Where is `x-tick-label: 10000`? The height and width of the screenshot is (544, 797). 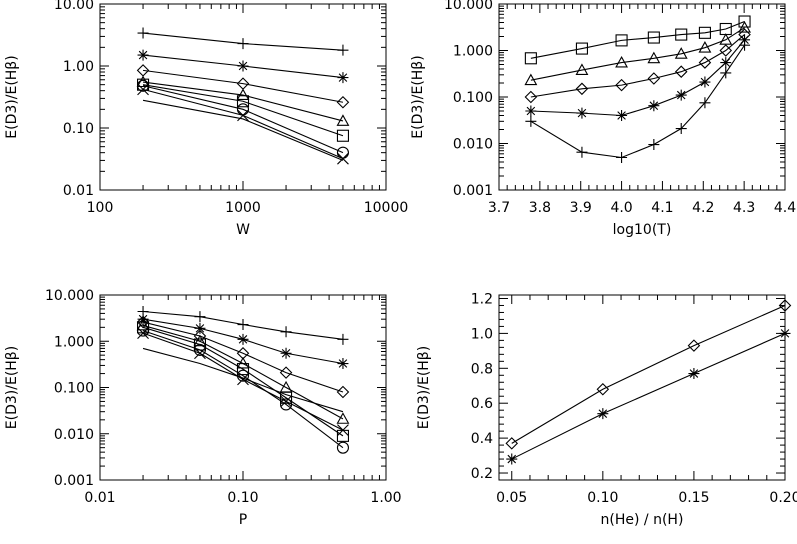 x-tick-label: 10000 is located at coordinates (386, 208).